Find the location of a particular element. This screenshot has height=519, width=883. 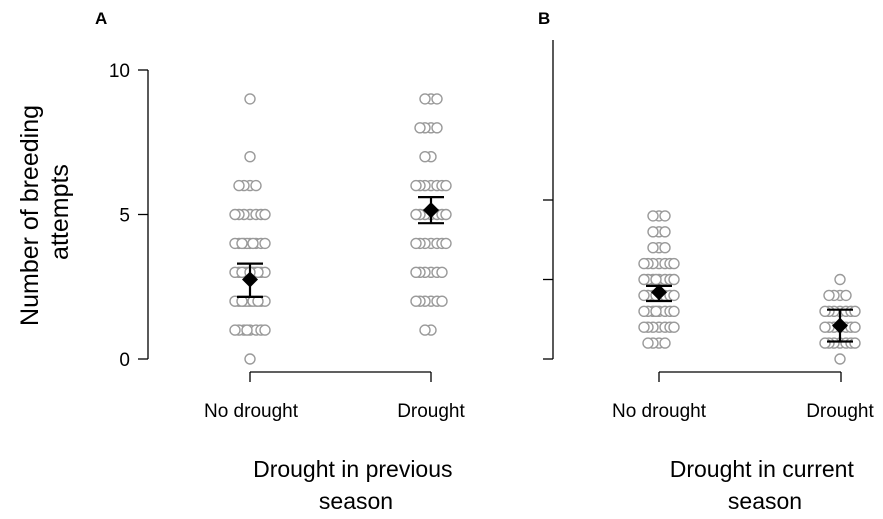

y-axis-title-line2: attempts is located at coordinates (60, 212).